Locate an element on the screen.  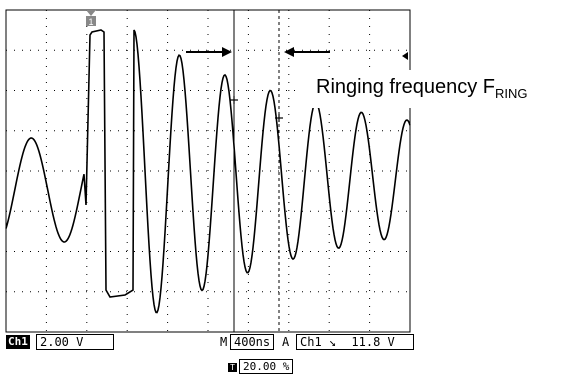
volts-per-div: 2.00 V is located at coordinates (75, 342).